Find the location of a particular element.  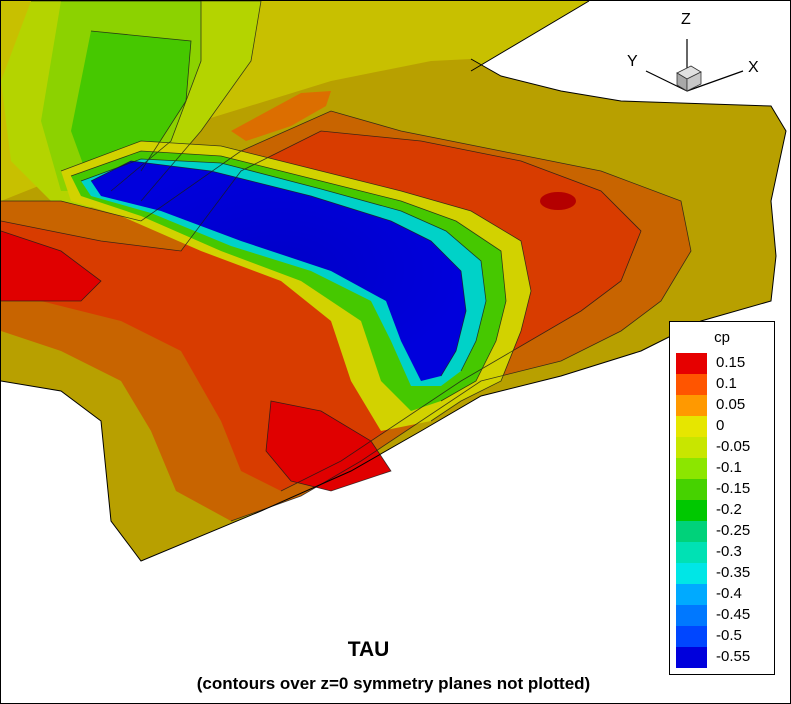

legend-entry: -0.15 is located at coordinates (724, 489).